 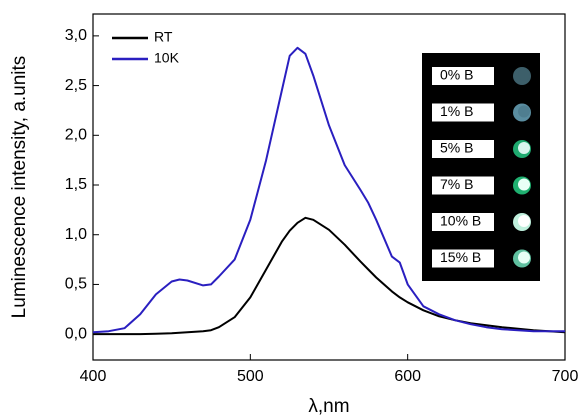 I want to click on y-tick-label: 0,5, so click(x=76, y=284).